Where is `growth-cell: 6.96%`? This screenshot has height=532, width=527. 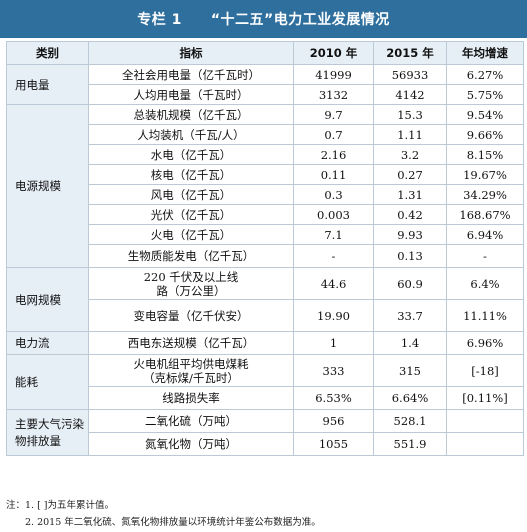
growth-cell: 6.96% is located at coordinates (485, 343).